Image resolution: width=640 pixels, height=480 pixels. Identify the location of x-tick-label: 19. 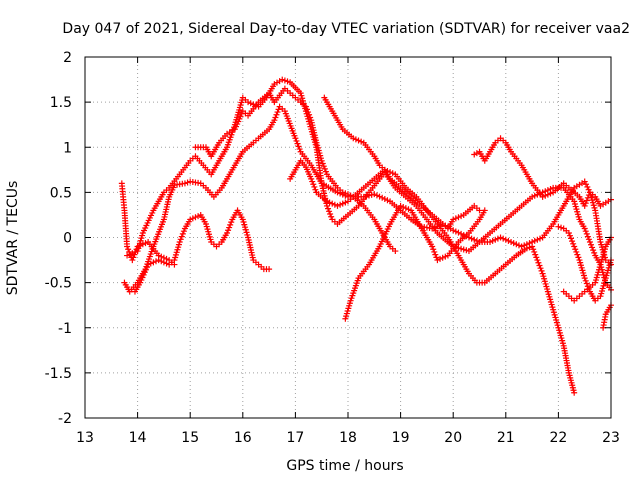
(401, 438).